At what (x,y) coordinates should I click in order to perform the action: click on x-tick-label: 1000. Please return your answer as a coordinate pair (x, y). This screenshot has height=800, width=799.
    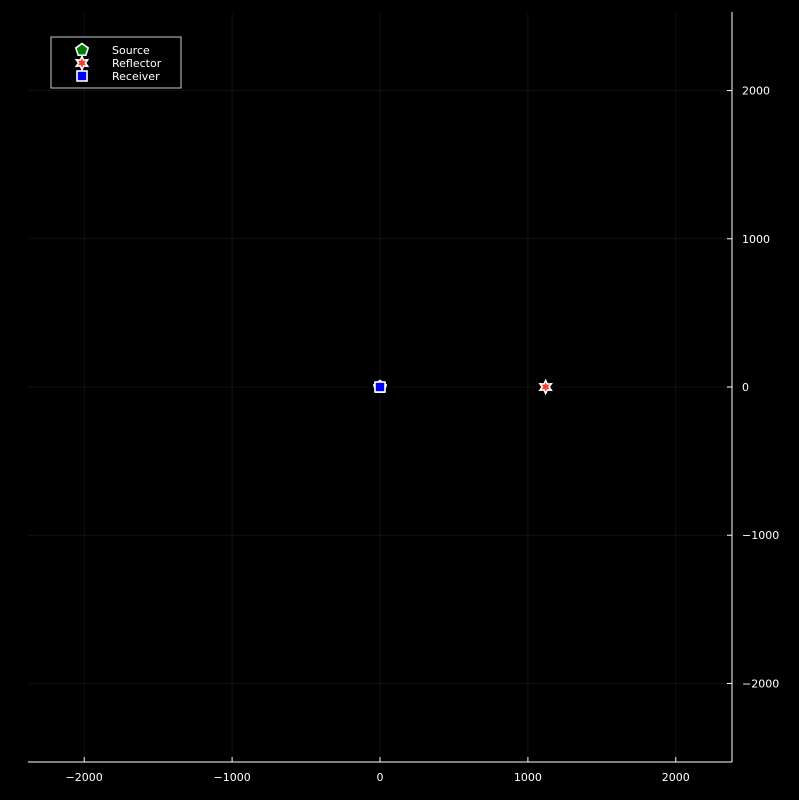
    Looking at the image, I should click on (528, 777).